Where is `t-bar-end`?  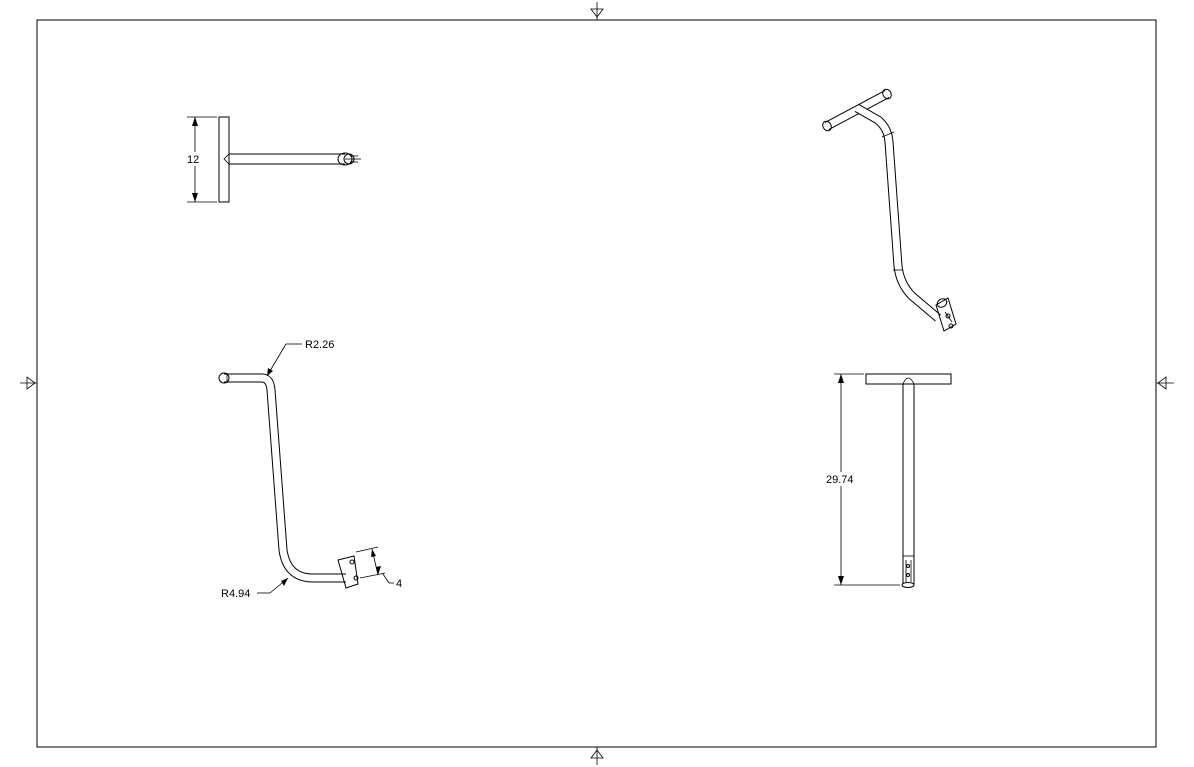
t-bar-end is located at coordinates (224, 159).